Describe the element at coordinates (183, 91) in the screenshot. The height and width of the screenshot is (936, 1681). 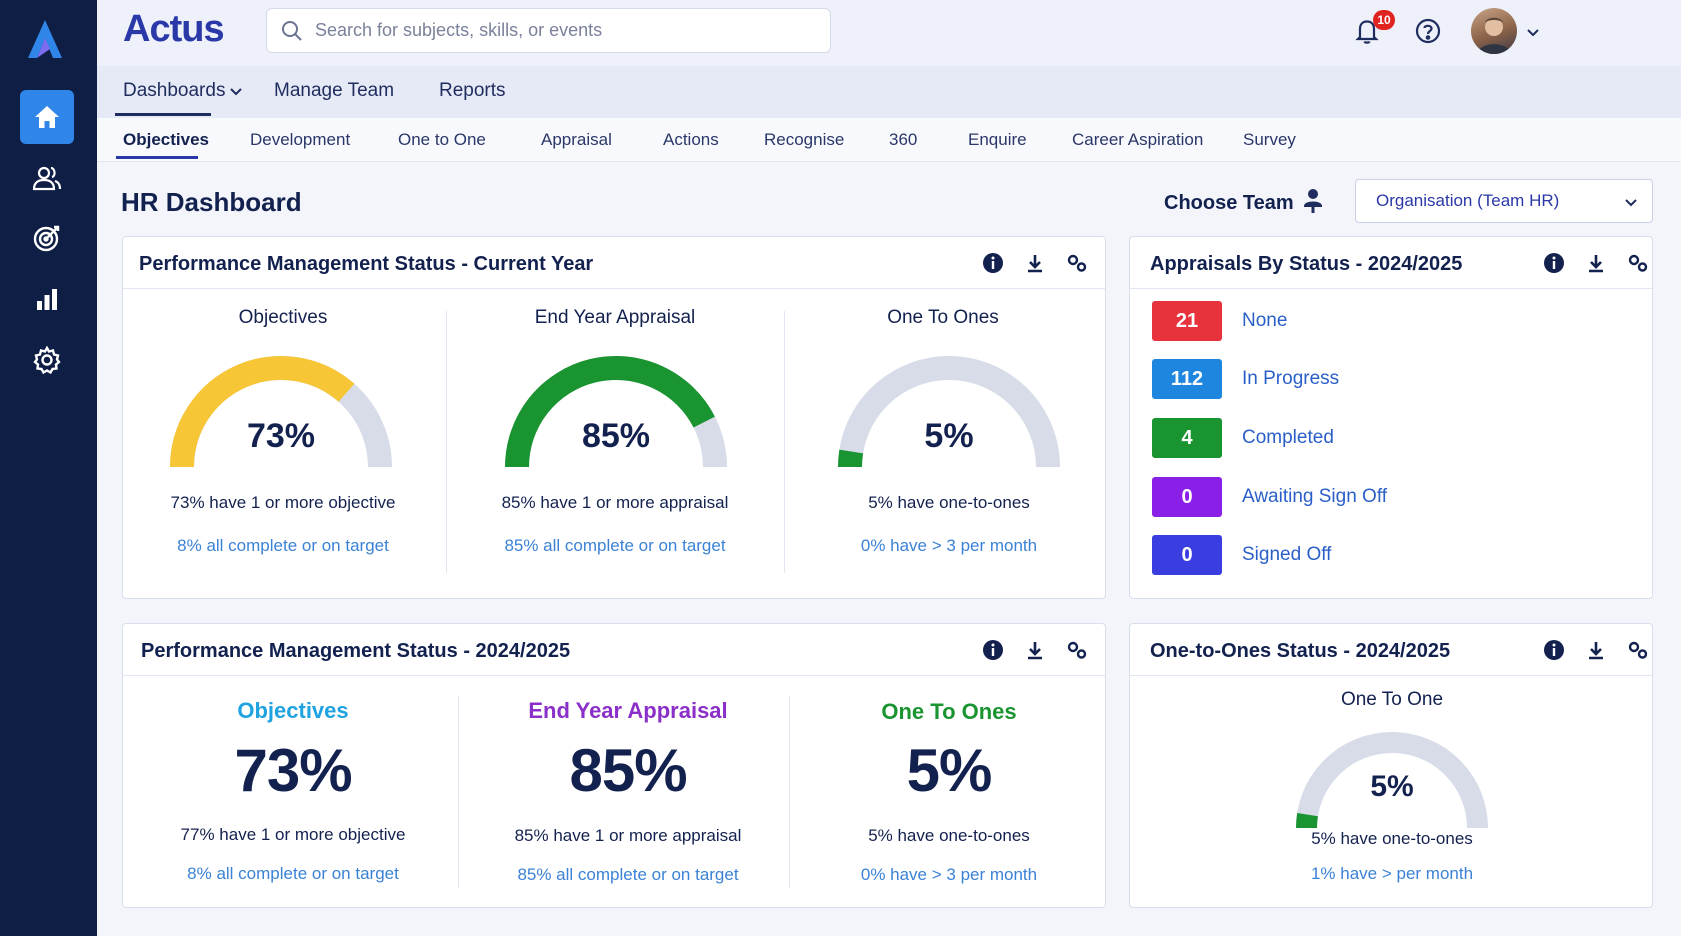
I see `nav-dashboards: Dashboards` at that location.